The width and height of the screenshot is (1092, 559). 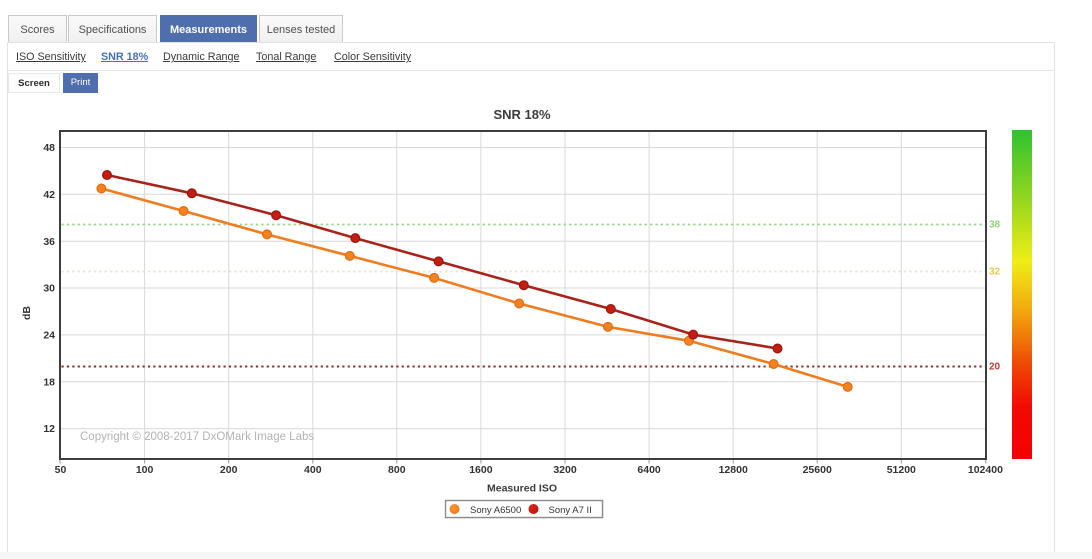 What do you see at coordinates (27, 313) in the screenshot?
I see `svg-text: dB` at bounding box center [27, 313].